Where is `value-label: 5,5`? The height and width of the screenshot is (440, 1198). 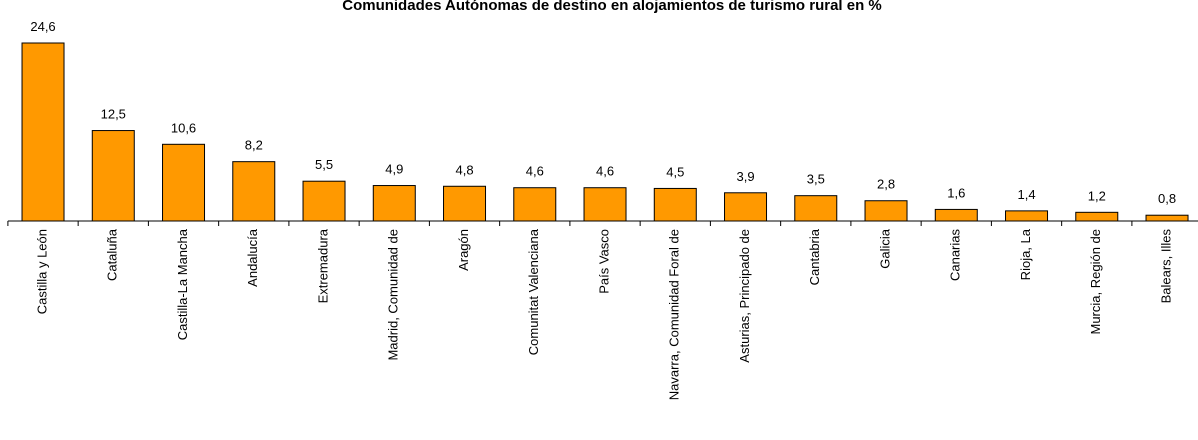
value-label: 5,5 is located at coordinates (324, 164).